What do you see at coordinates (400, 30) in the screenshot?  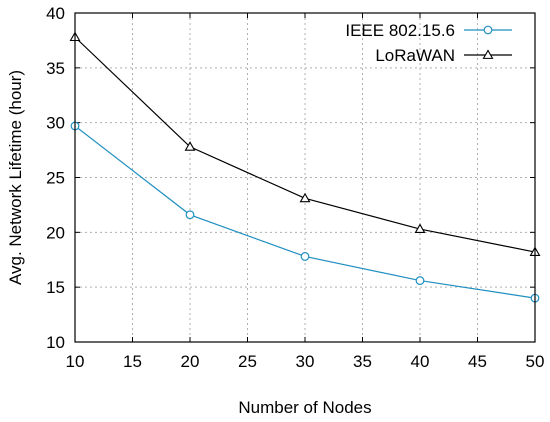 I see `legend-label: IEEE 802.15.6` at bounding box center [400, 30].